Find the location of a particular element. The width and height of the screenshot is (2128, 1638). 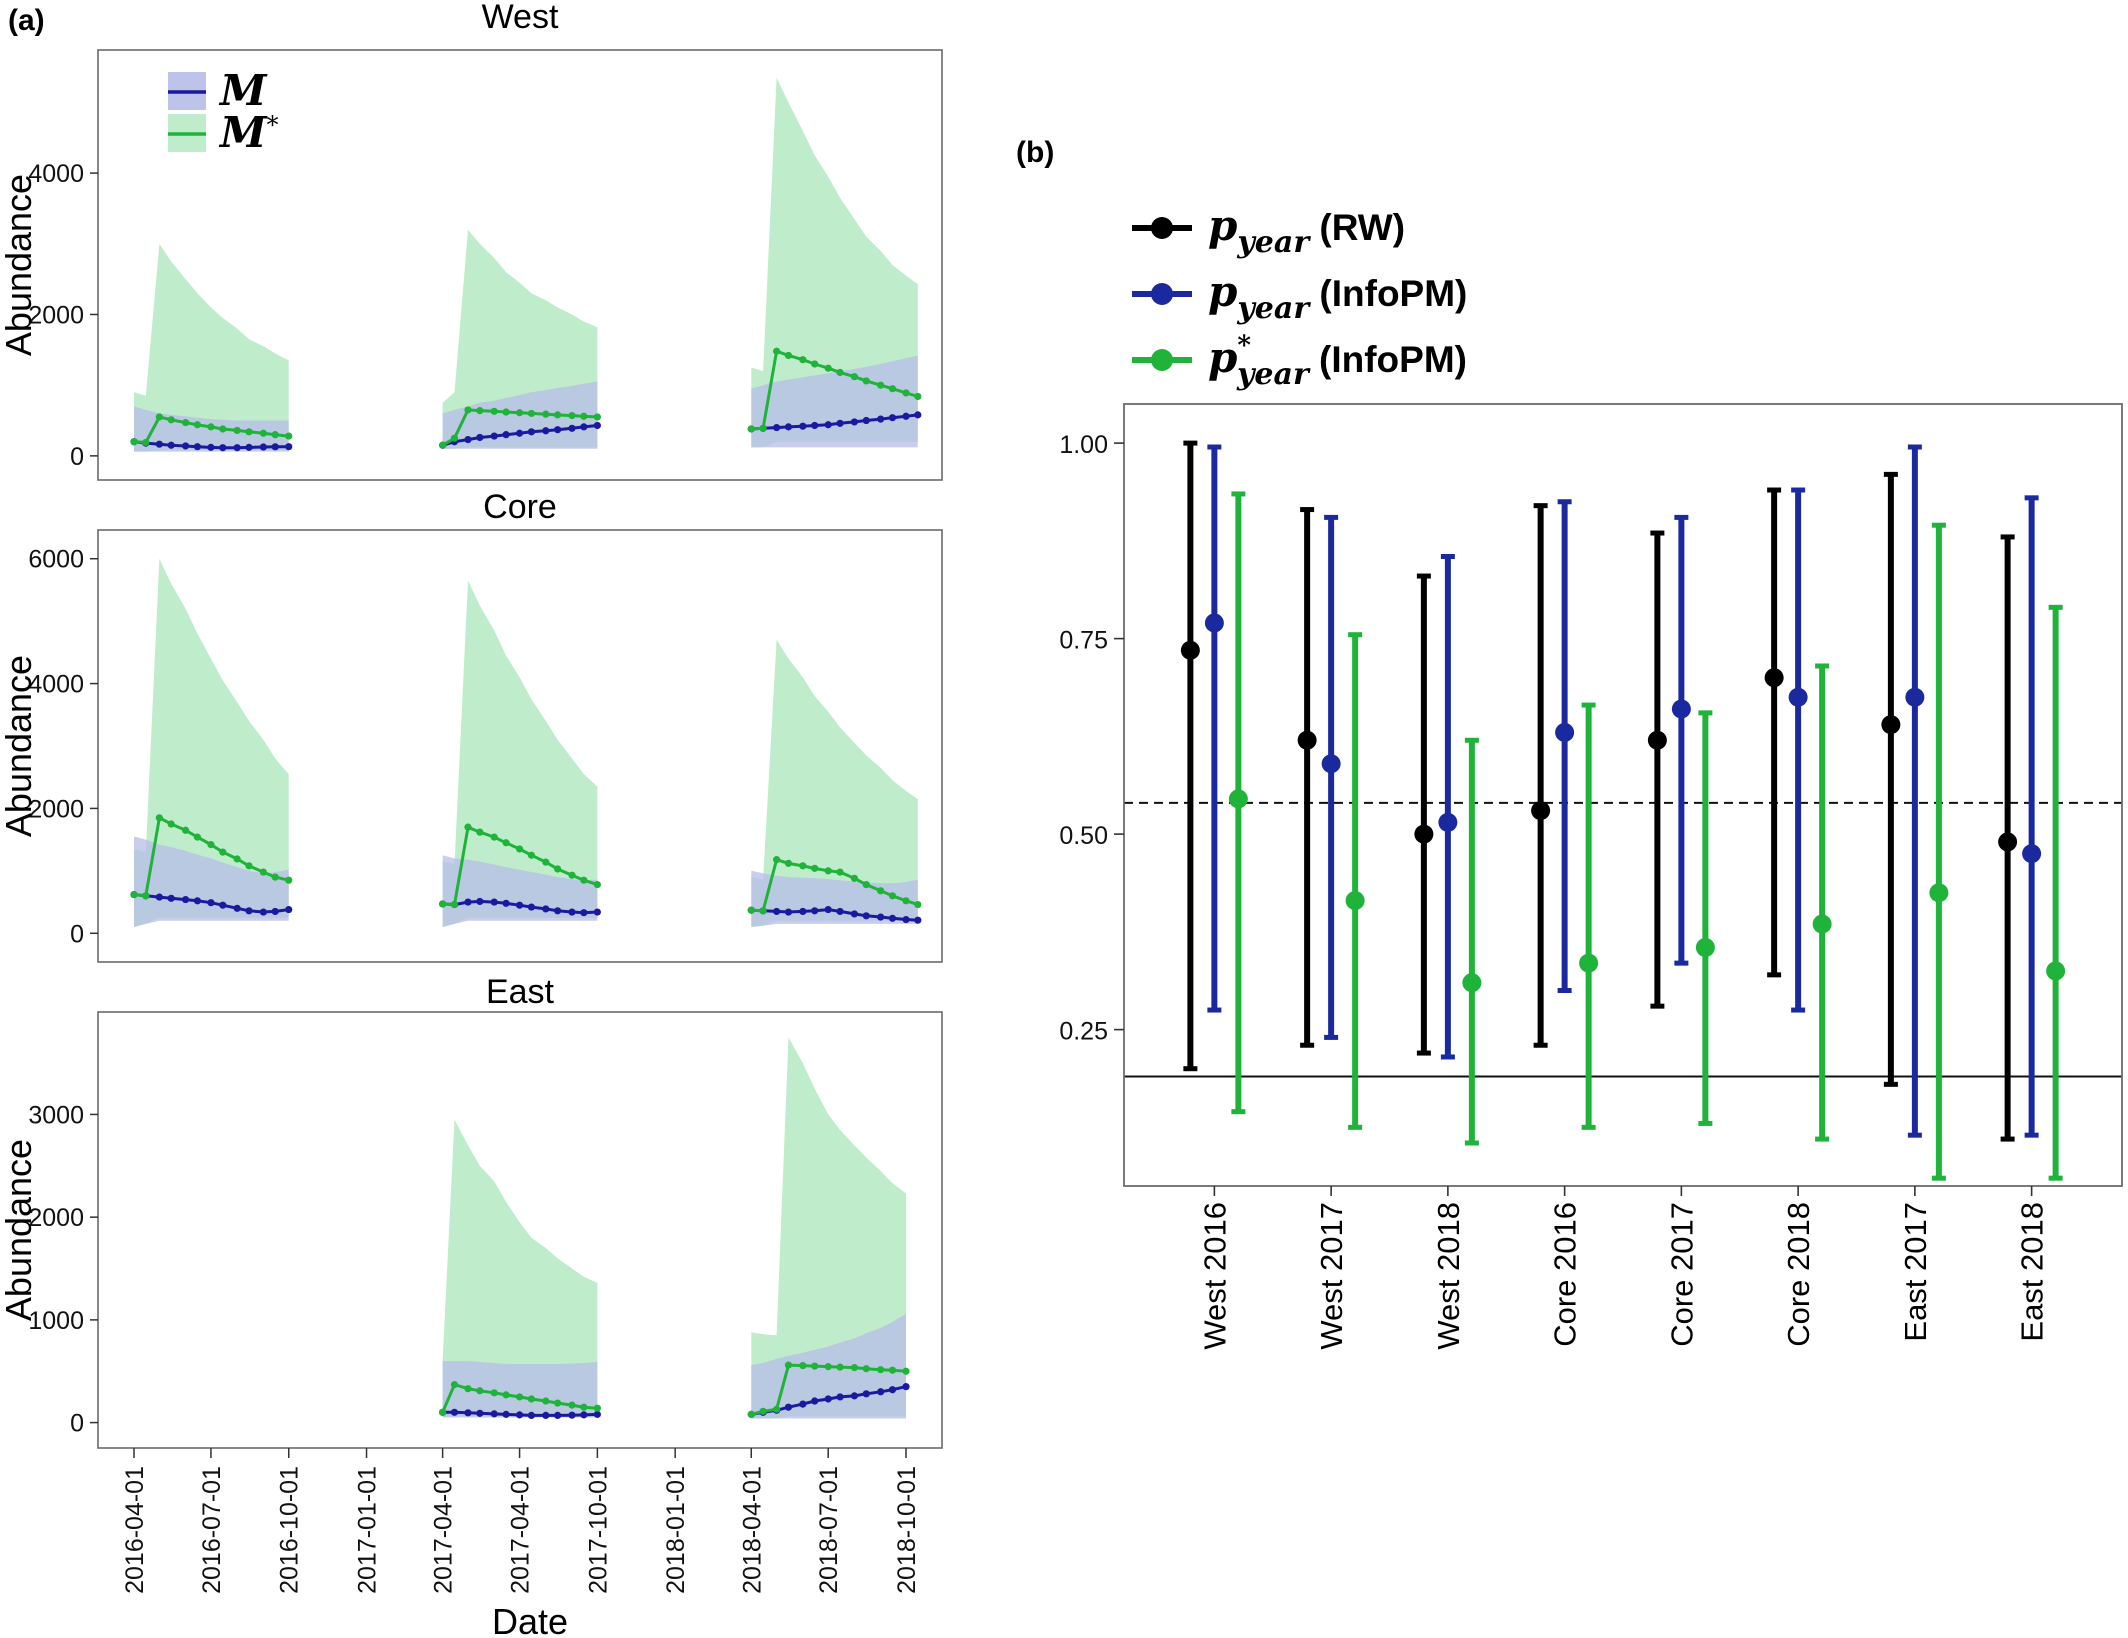

panel-b-tag: (b) is located at coordinates (1035, 152).